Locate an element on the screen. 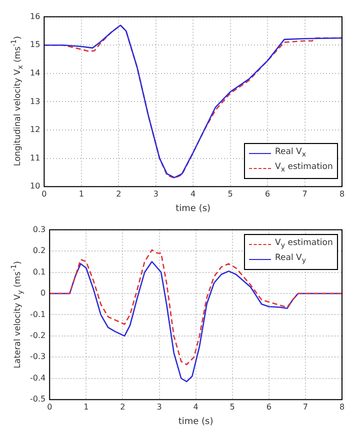 The height and width of the screenshot is (430, 358). legend-label: V$_{y}$ estimation is located at coordinates (304, 244).